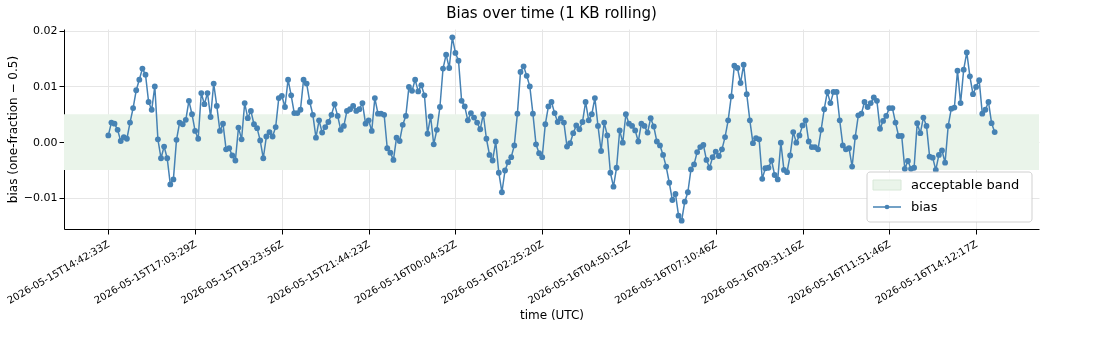 This screenshot has width=1100, height=360. I want to click on legend-label: acceptable band, so click(965, 184).